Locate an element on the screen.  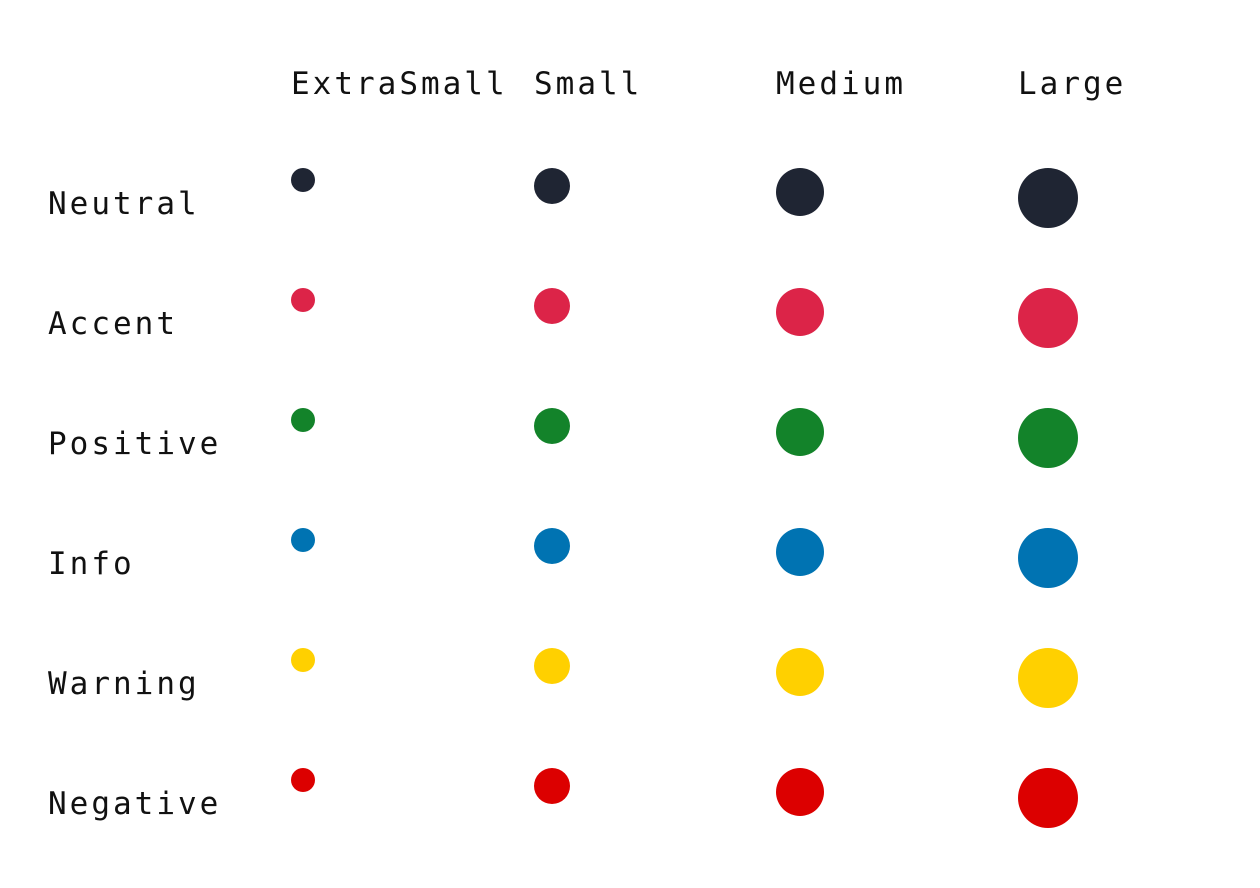
status-dot-warning-medium is located at coordinates (800, 672).